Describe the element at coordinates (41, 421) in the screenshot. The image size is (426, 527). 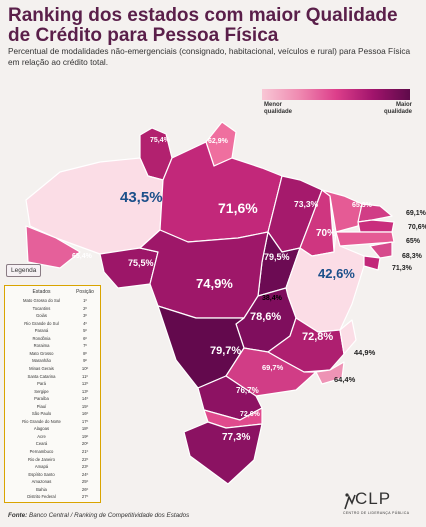
I see `table-row-state: Rio Grande do Norte` at that location.